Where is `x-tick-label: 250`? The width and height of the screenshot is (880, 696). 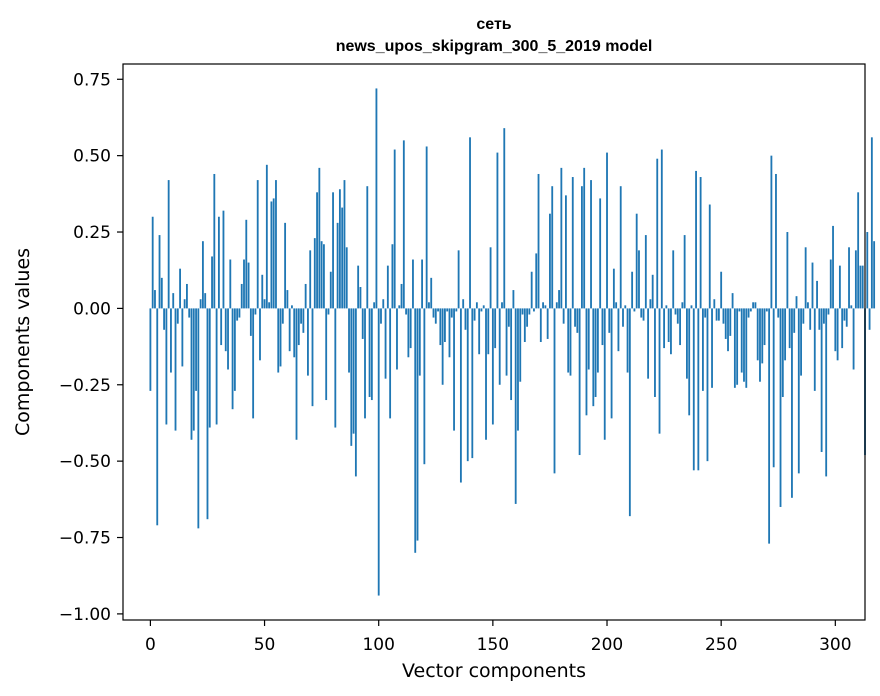
x-tick-label: 250 is located at coordinates (721, 645).